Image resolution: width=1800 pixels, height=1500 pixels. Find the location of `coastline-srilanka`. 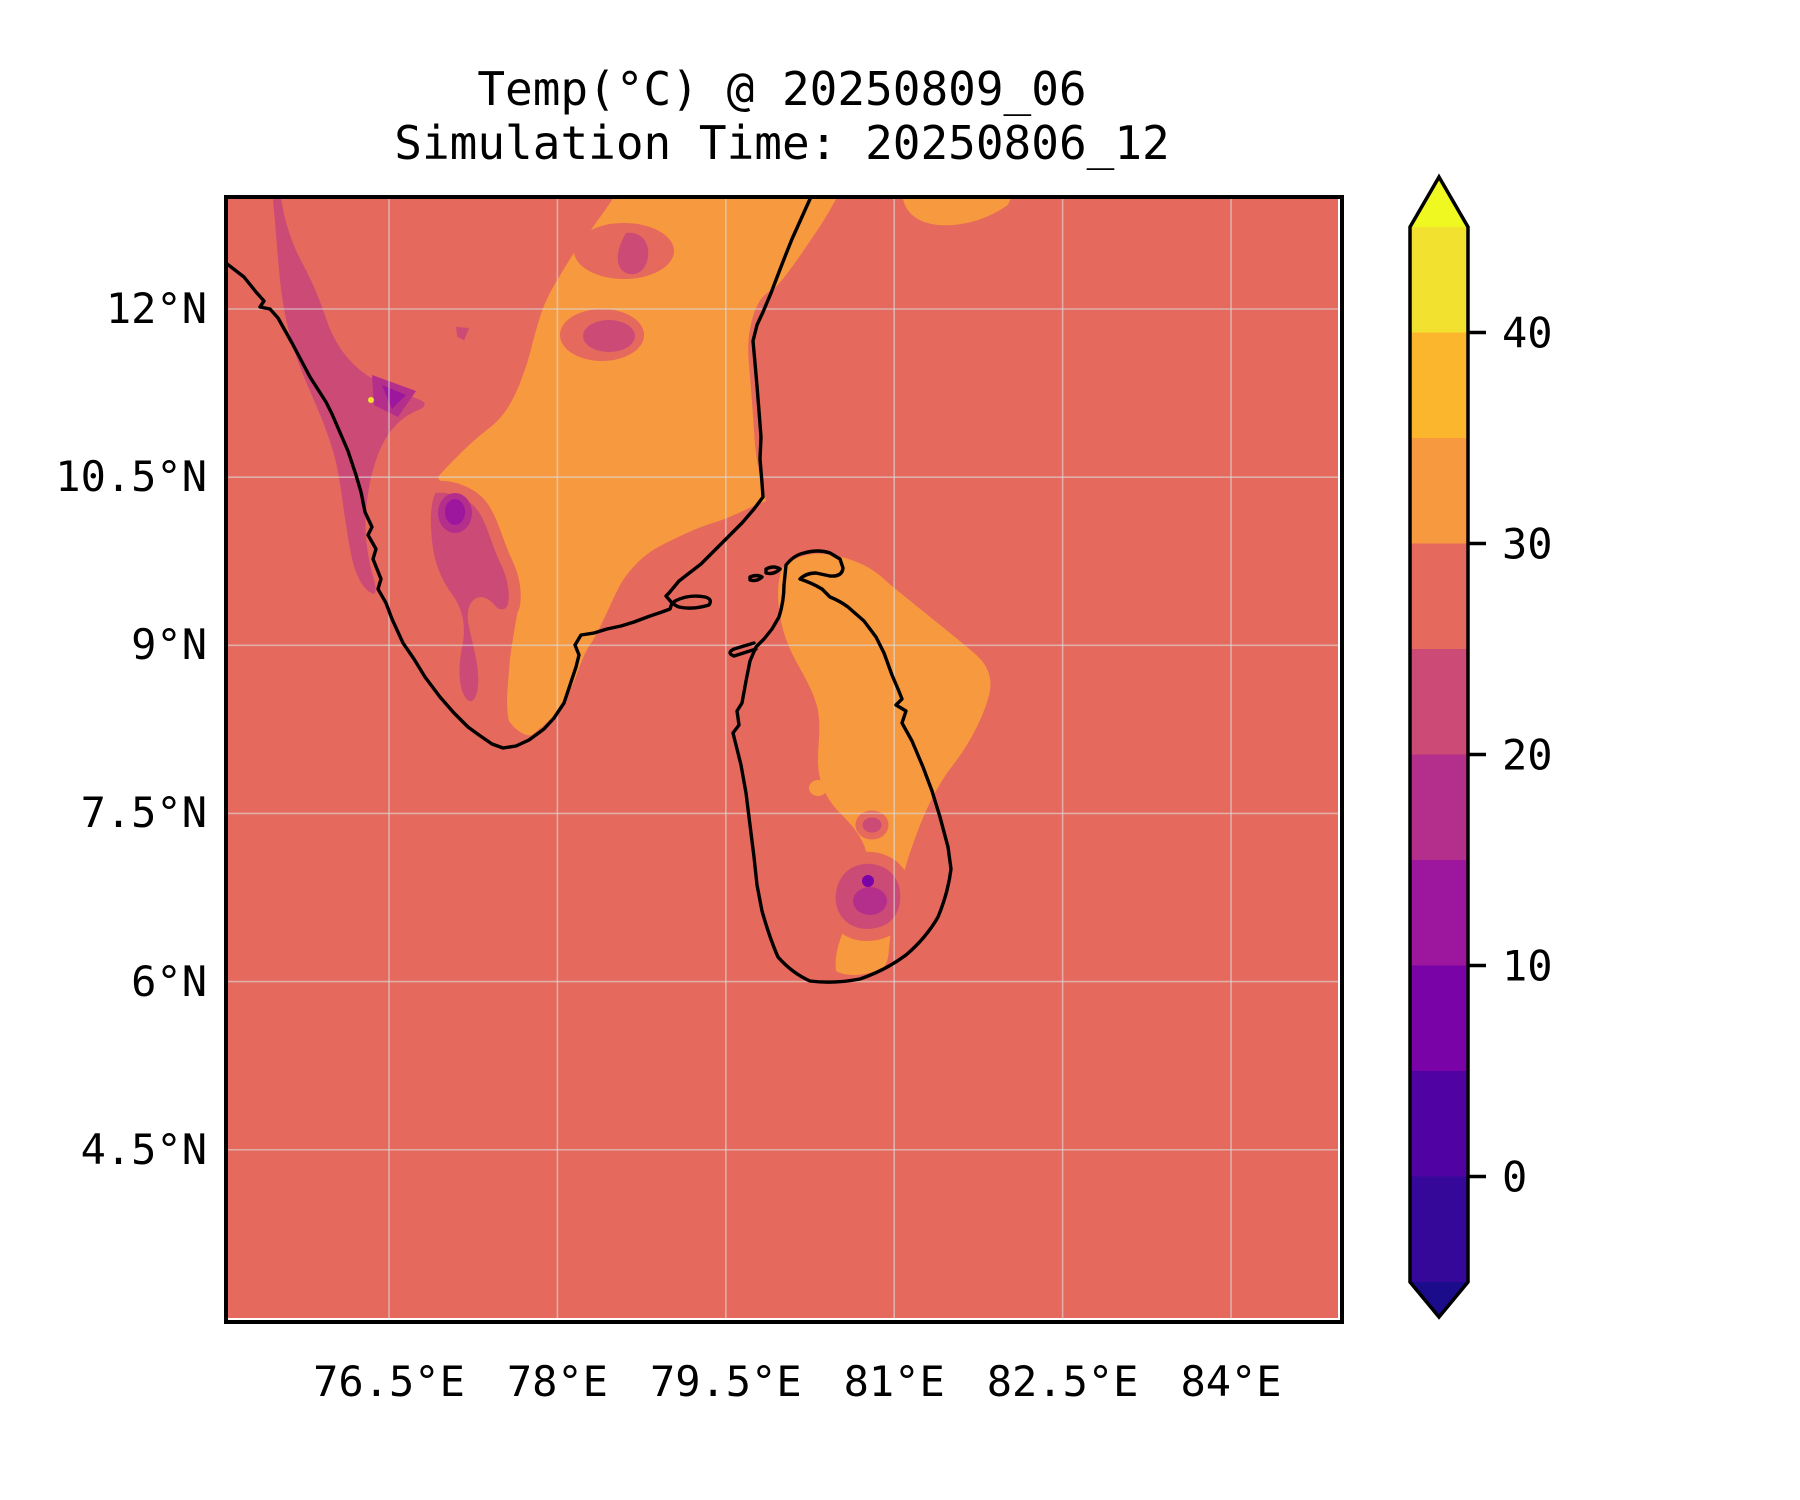

coastline-srilanka is located at coordinates (842, 766).